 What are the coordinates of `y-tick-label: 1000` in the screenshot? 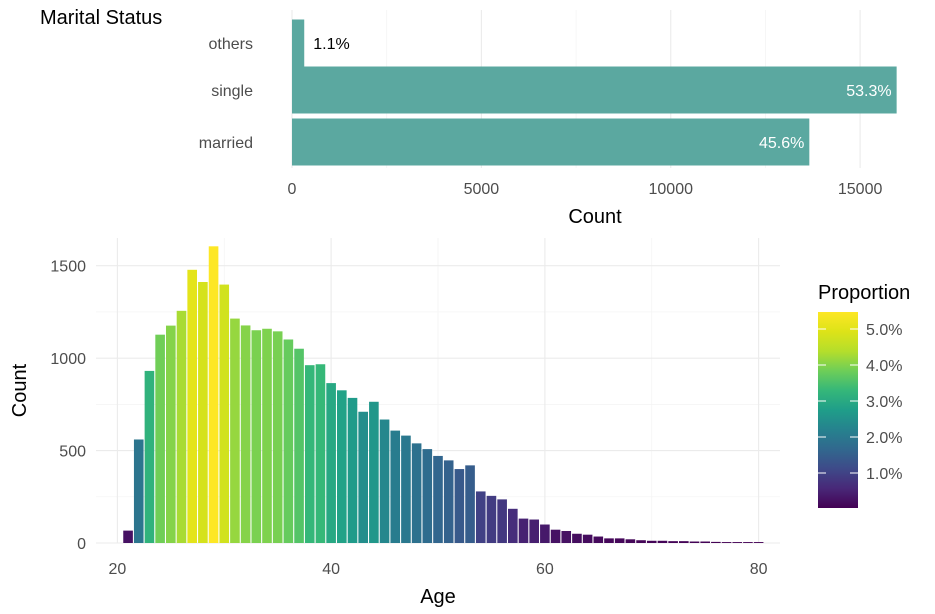 It's located at (68, 359).